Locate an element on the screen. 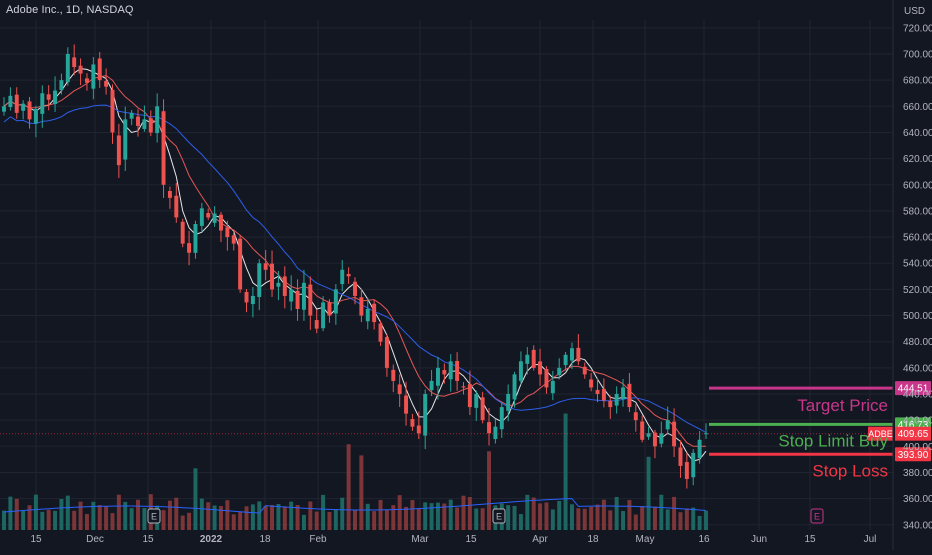  stop-loss-annotation: Stop Loss is located at coordinates (850, 470).